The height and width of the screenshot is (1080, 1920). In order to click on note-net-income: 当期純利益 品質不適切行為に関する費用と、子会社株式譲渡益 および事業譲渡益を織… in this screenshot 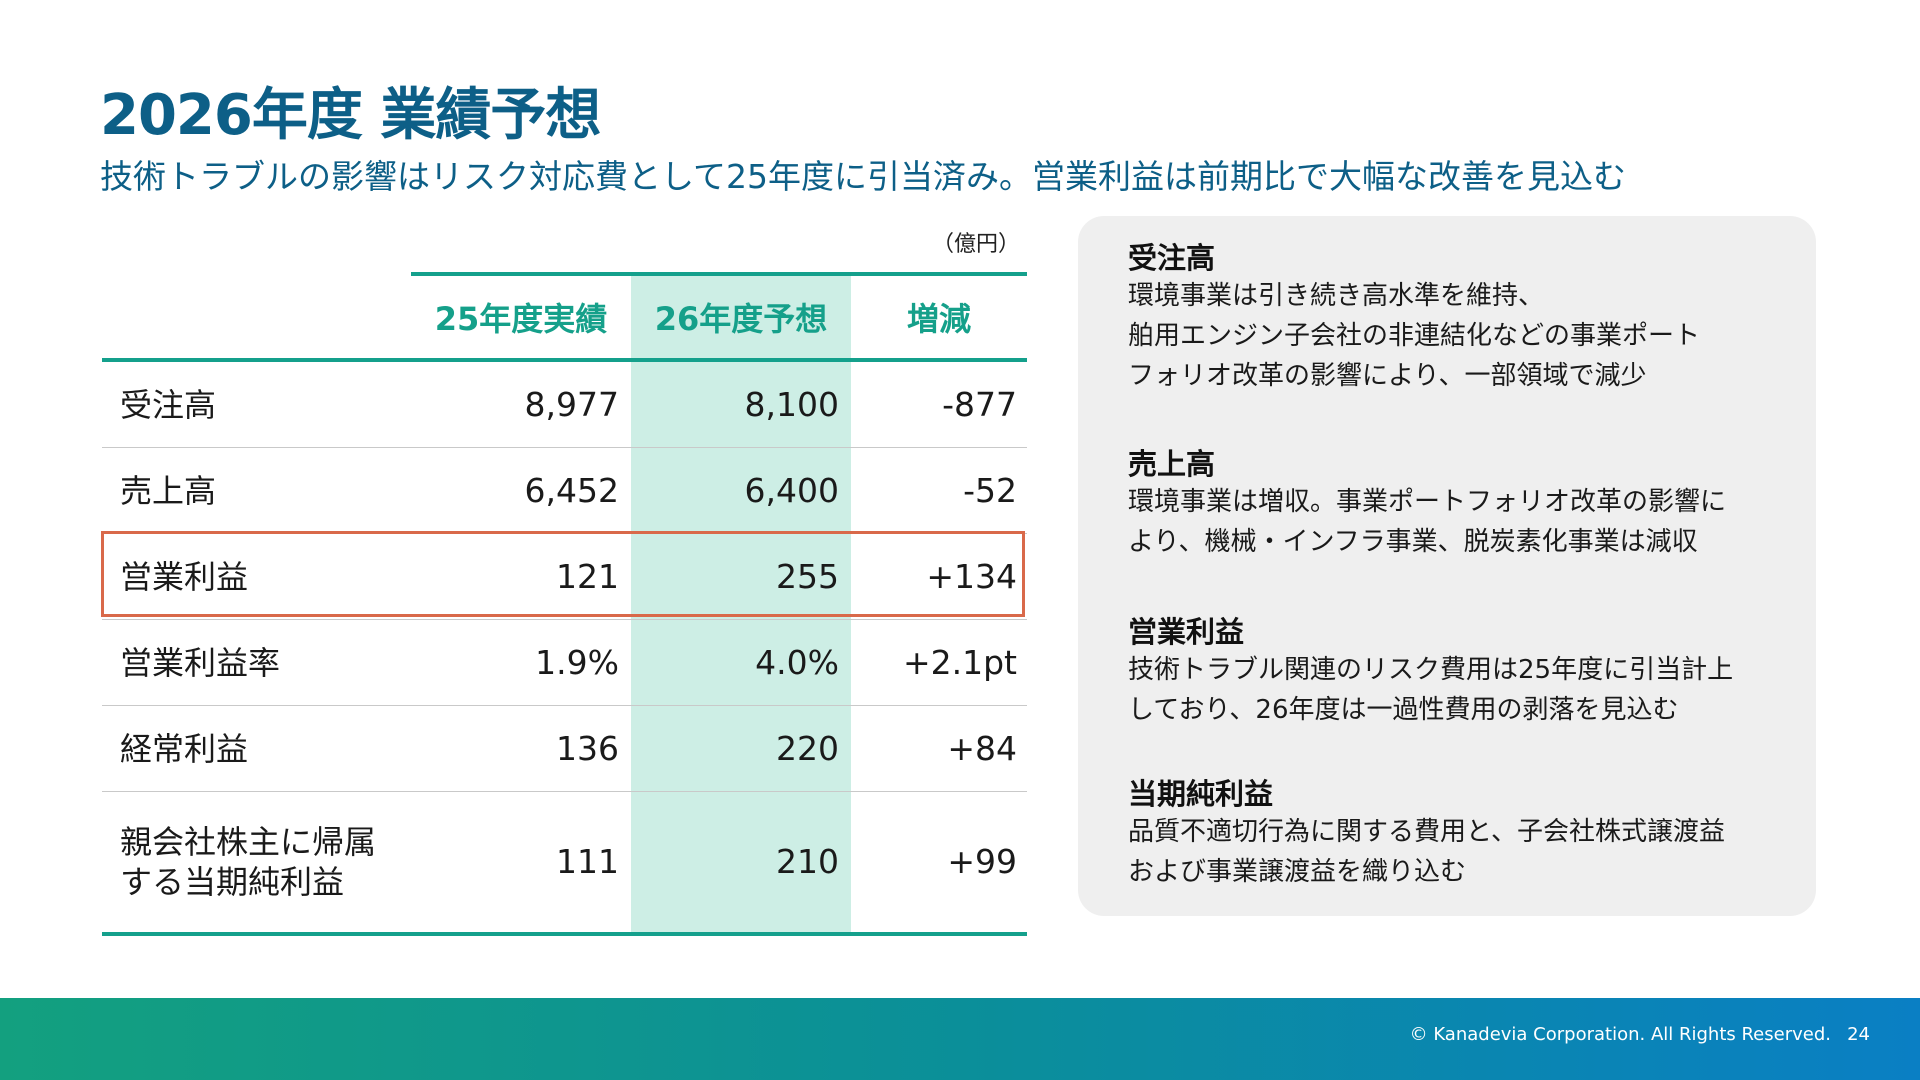, I will do `click(1426, 834)`.